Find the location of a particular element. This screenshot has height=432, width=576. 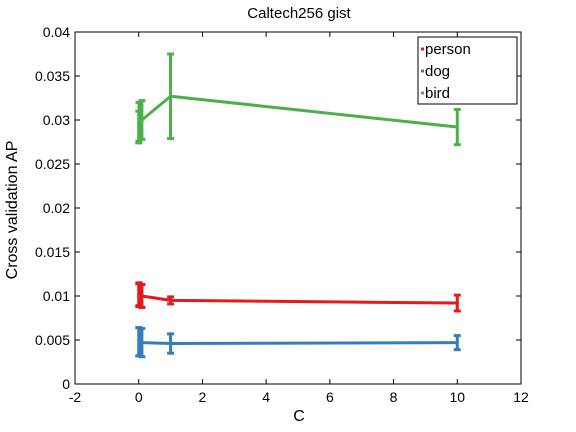

y-tick-label: 0.035 is located at coordinates (52, 76).